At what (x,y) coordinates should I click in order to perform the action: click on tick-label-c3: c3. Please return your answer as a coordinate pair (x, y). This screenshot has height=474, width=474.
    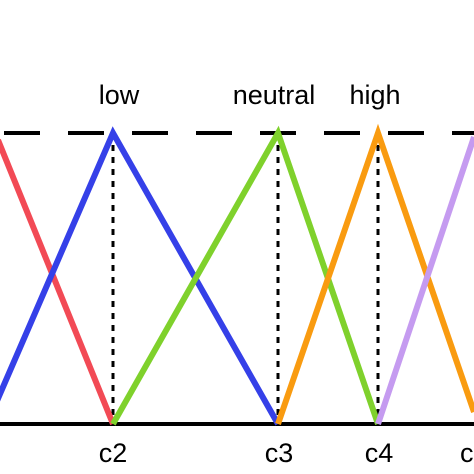
    Looking at the image, I should click on (279, 453).